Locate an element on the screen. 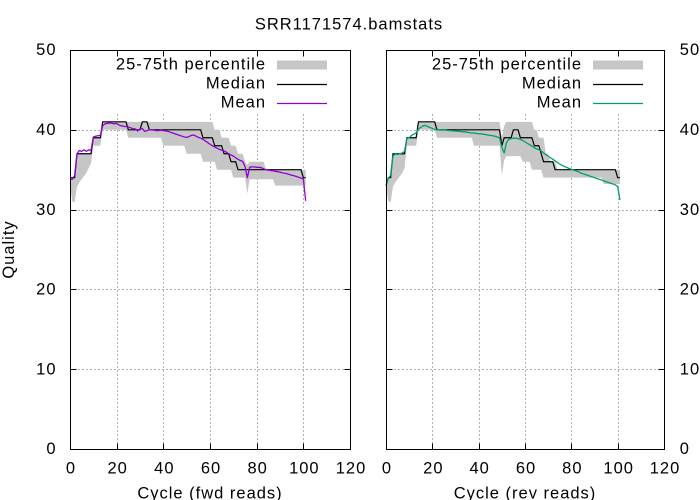 The width and height of the screenshot is (700, 500). svg-text: Quality is located at coordinates (9, 249).